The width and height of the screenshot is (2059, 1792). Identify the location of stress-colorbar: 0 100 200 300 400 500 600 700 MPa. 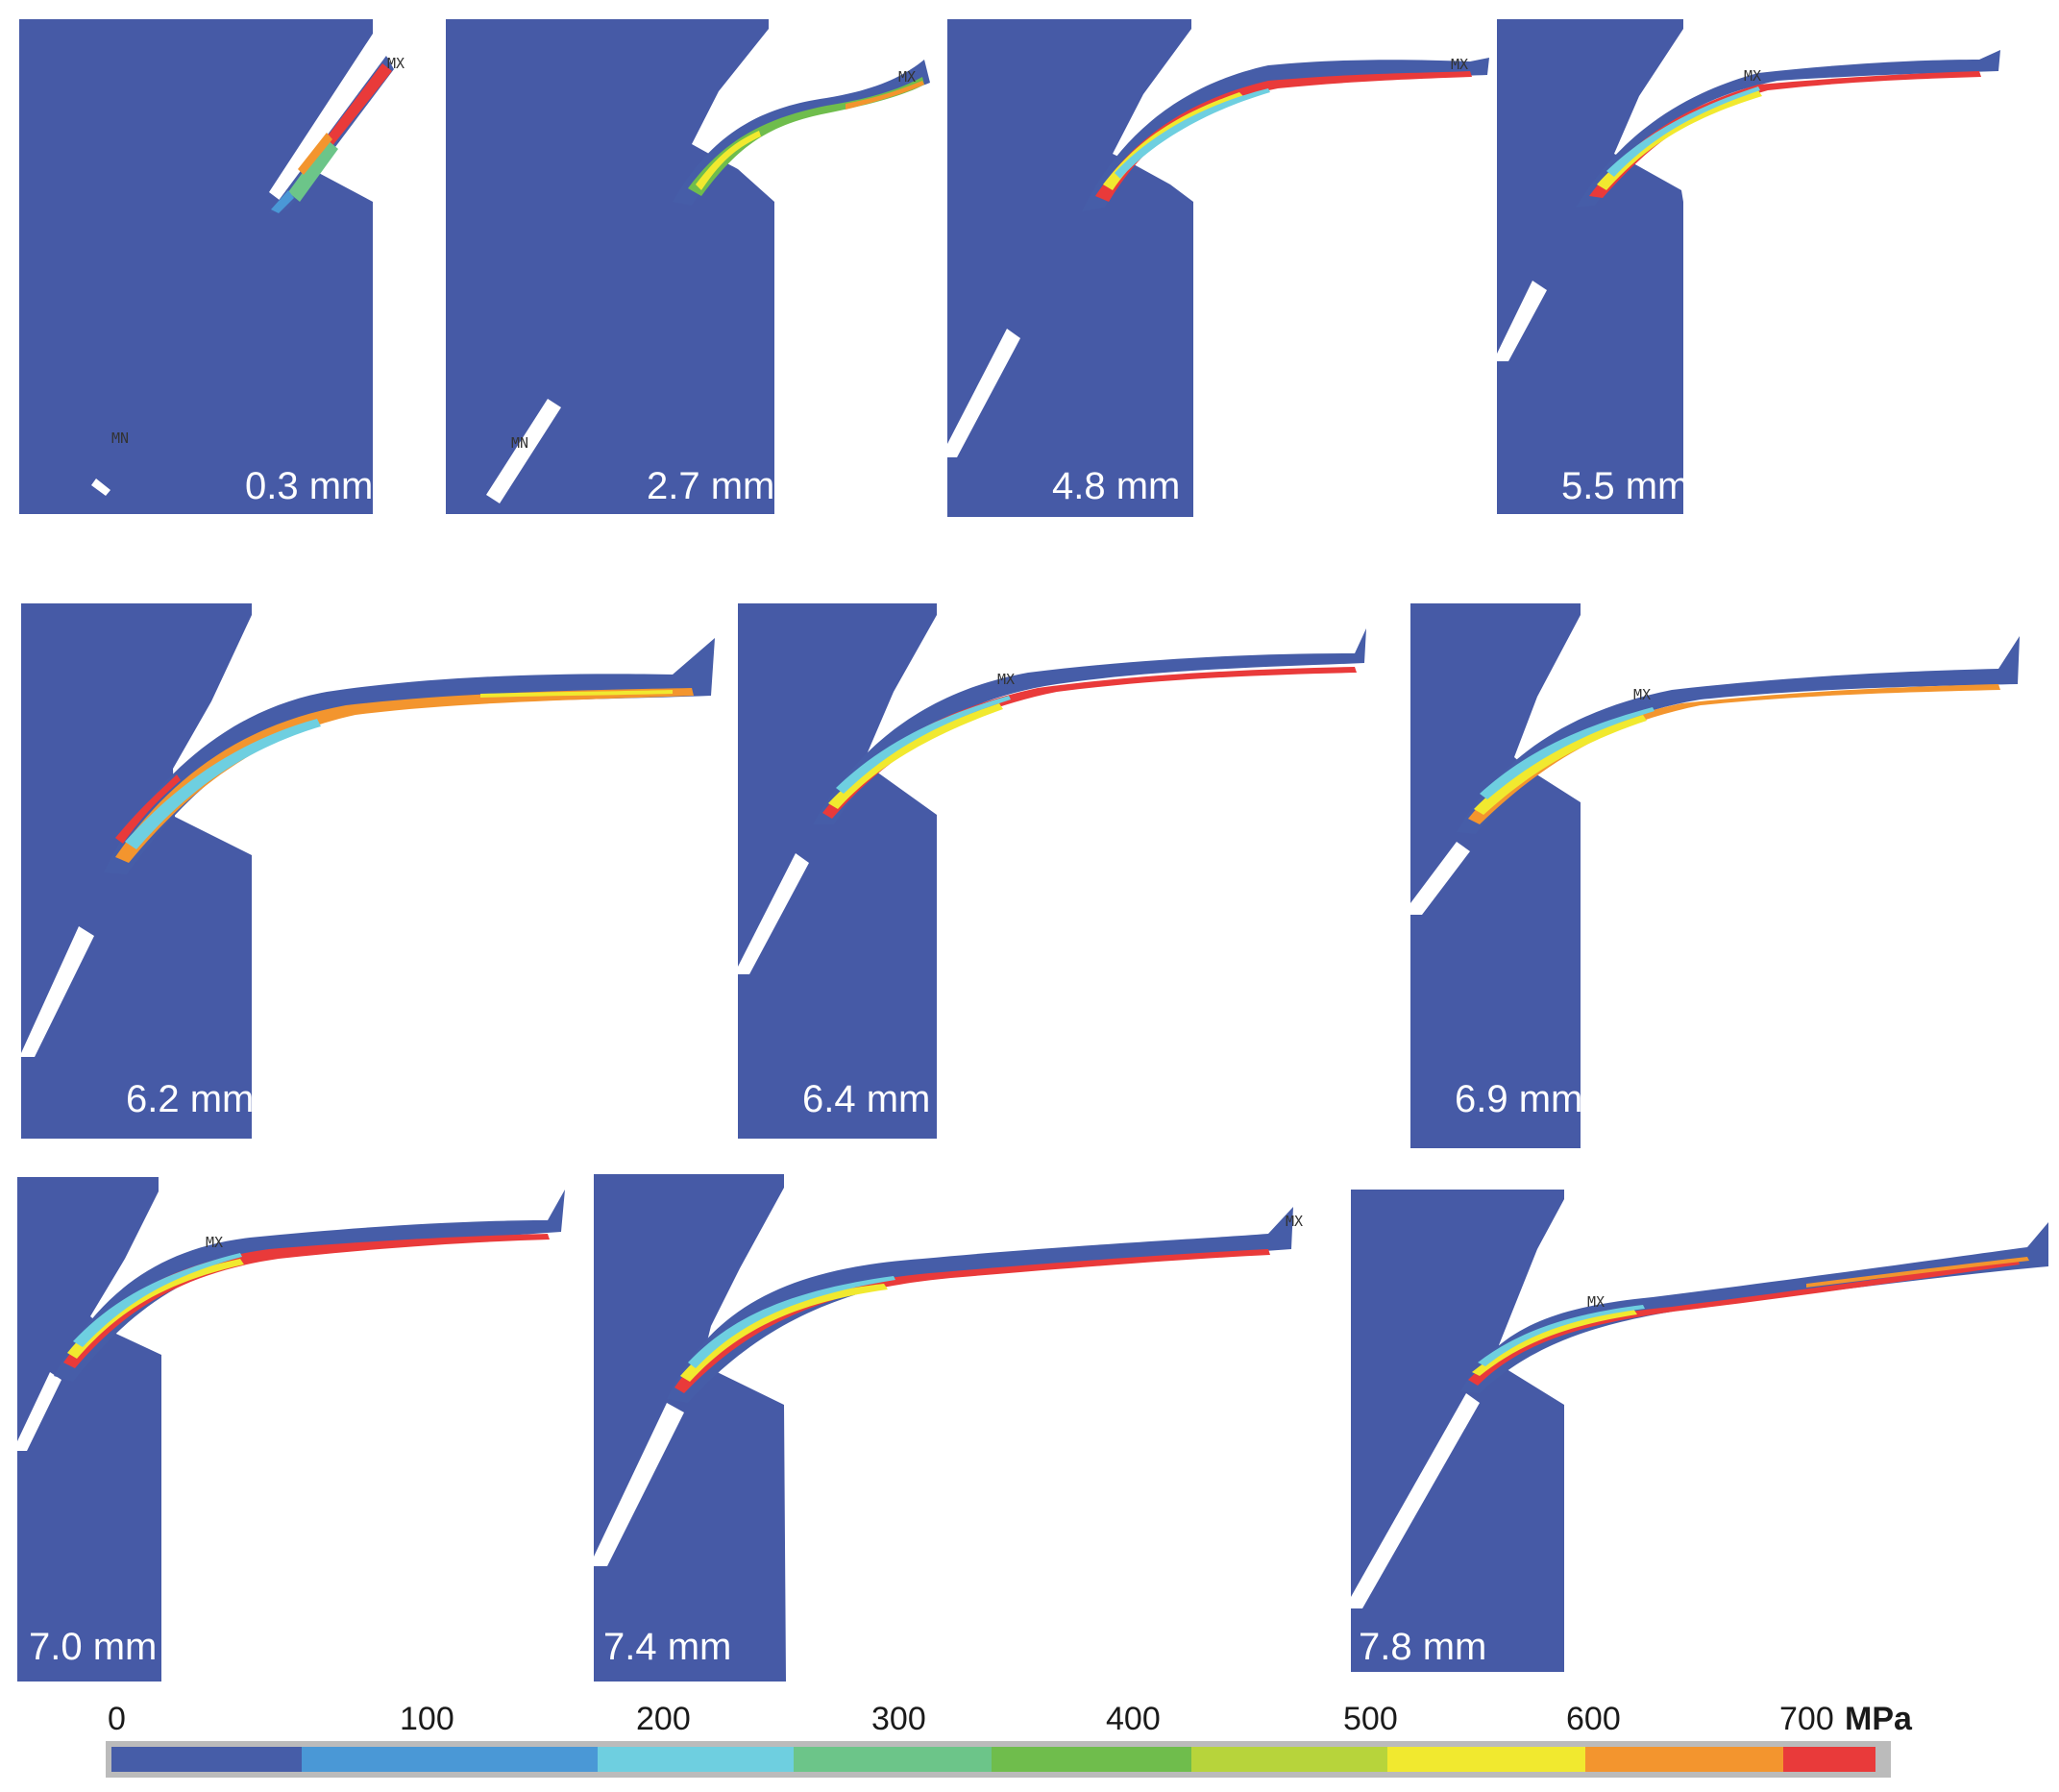
(1009, 1739).